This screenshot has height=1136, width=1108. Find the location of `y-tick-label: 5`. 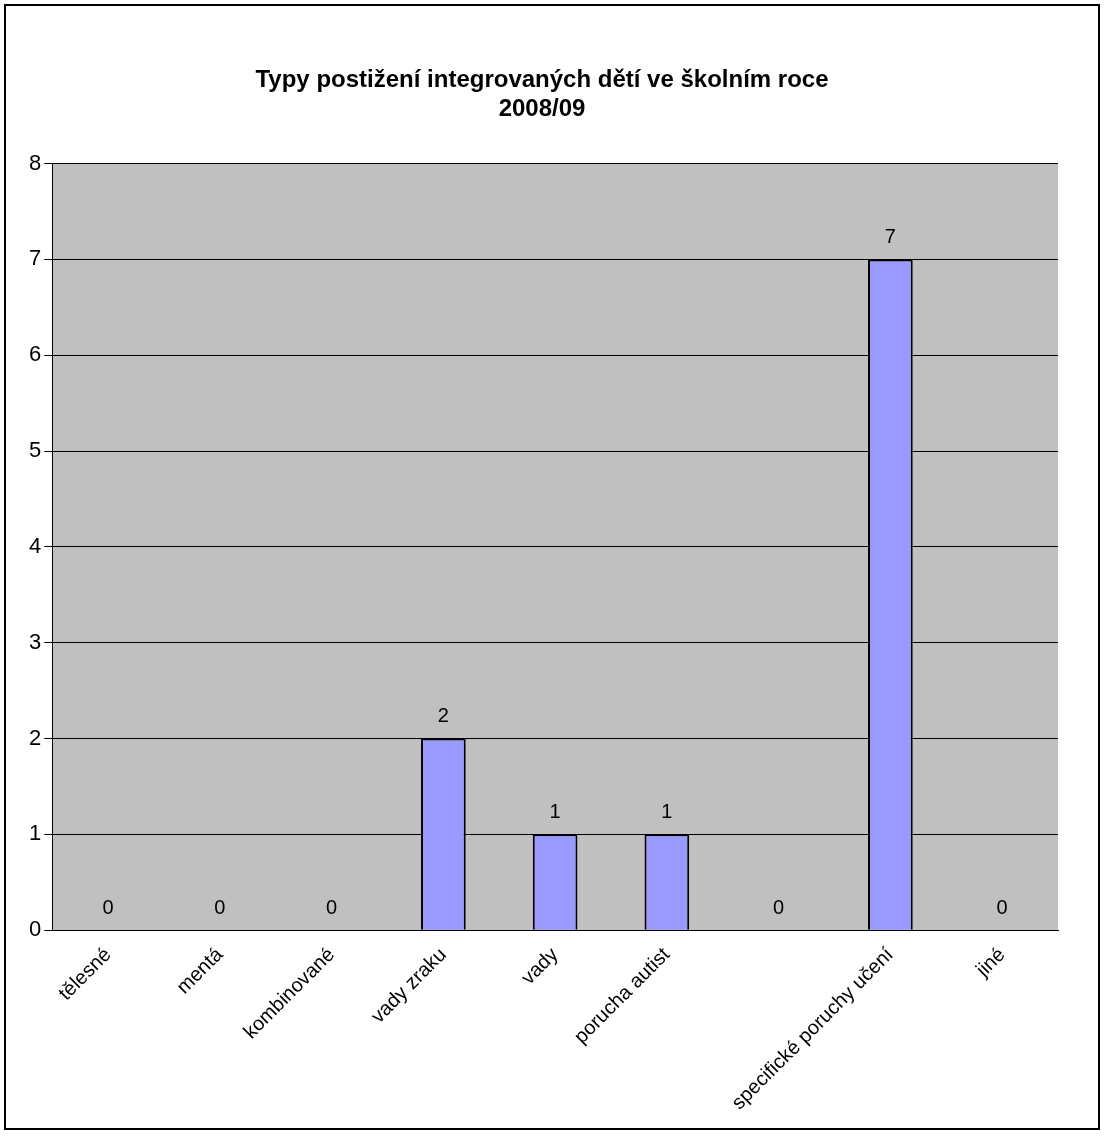

y-tick-label: 5 is located at coordinates (35, 450).